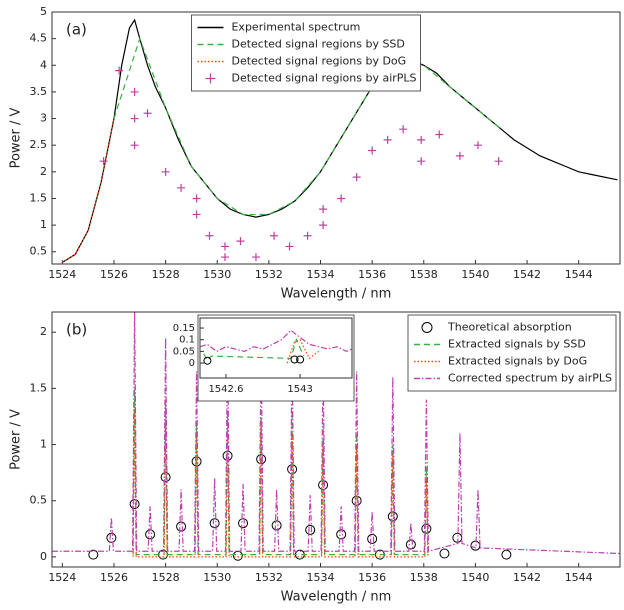 The height and width of the screenshot is (610, 624). Describe the element at coordinates (43, 11) in the screenshot. I see `y-tick-label: 5` at that location.